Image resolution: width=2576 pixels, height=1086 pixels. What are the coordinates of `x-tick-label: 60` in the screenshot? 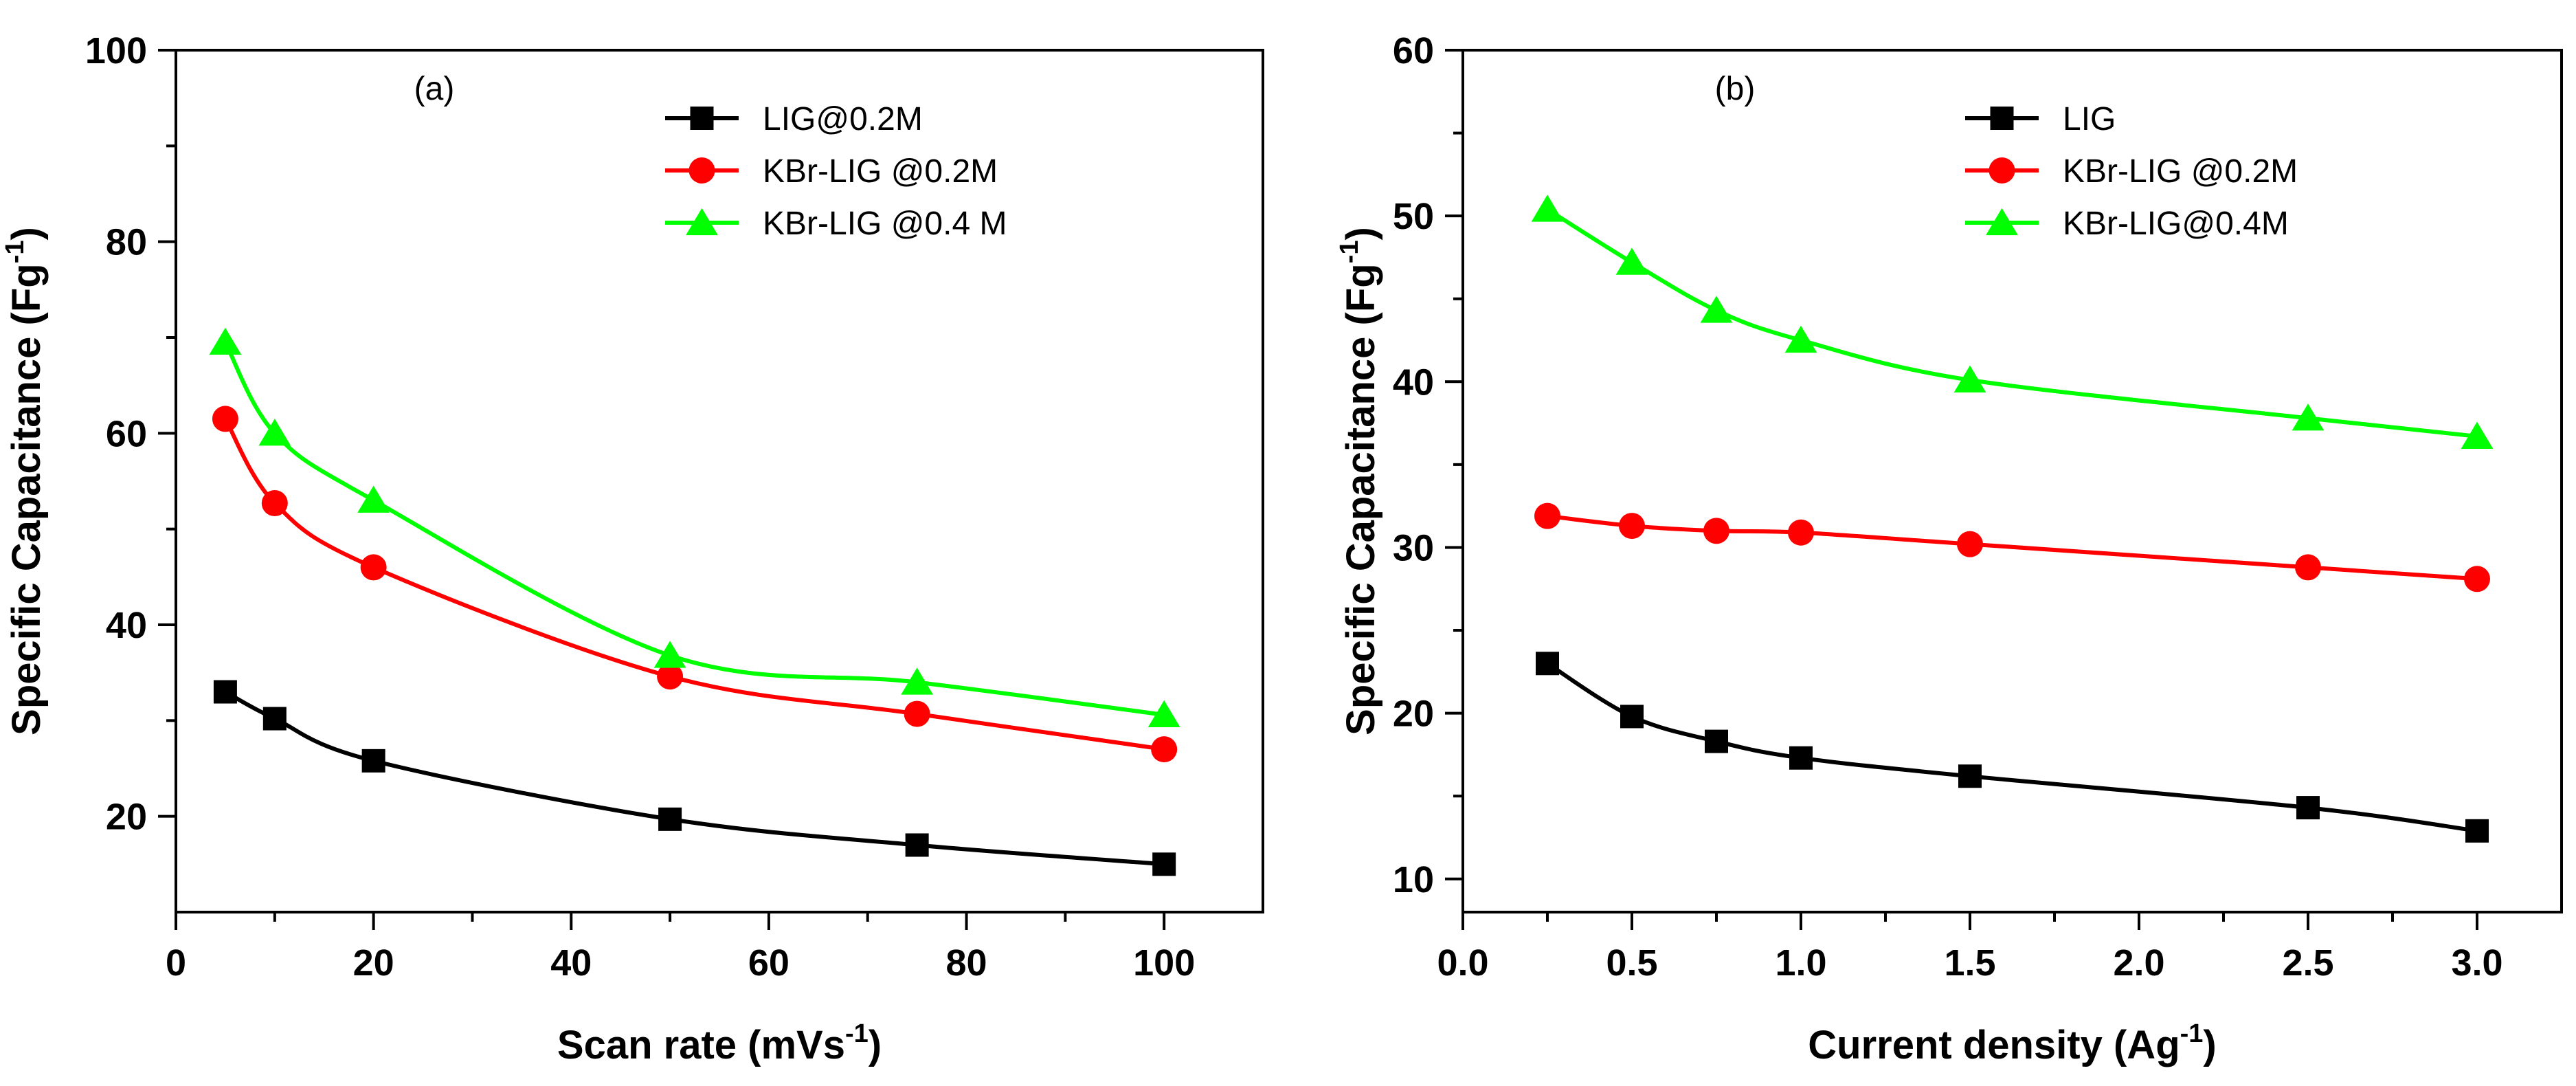 It's located at (768, 963).